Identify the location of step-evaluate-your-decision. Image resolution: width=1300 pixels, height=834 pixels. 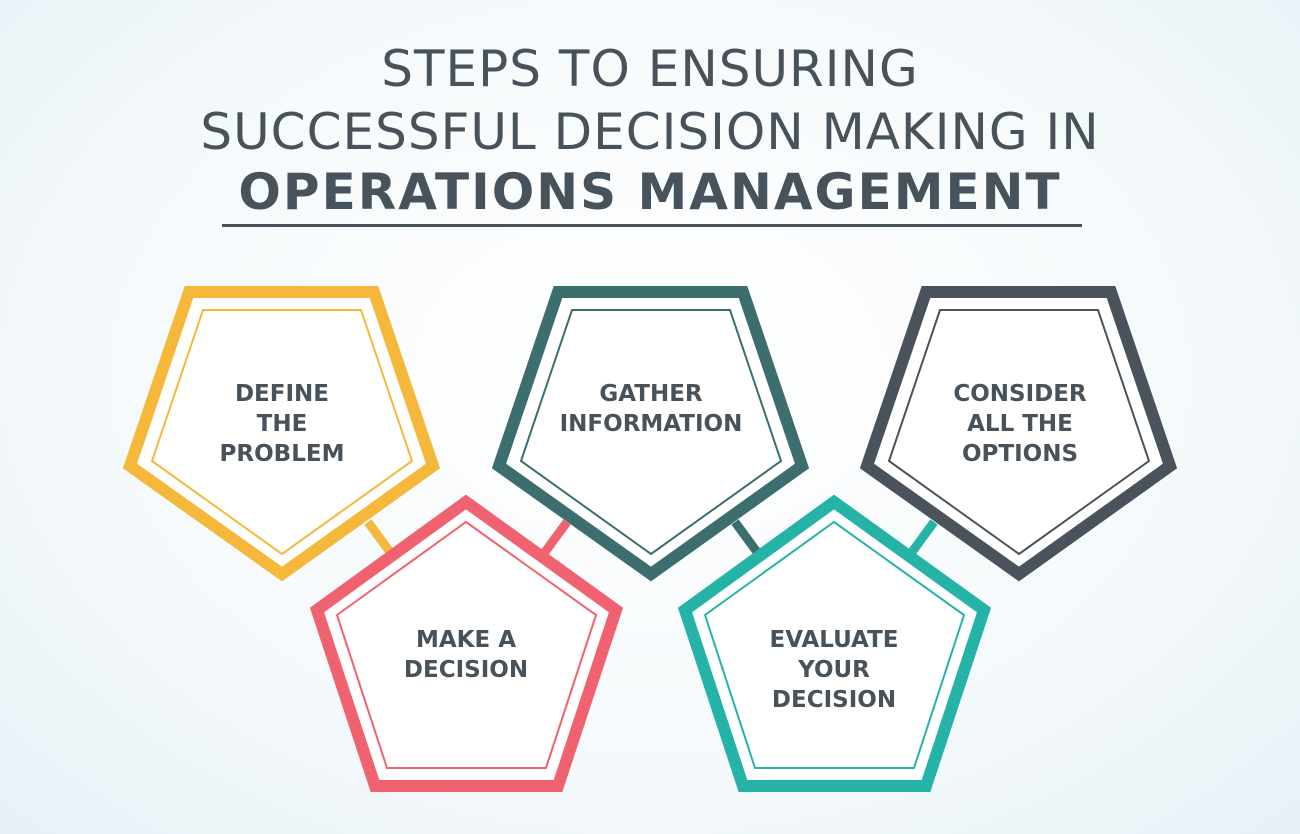
(834, 643).